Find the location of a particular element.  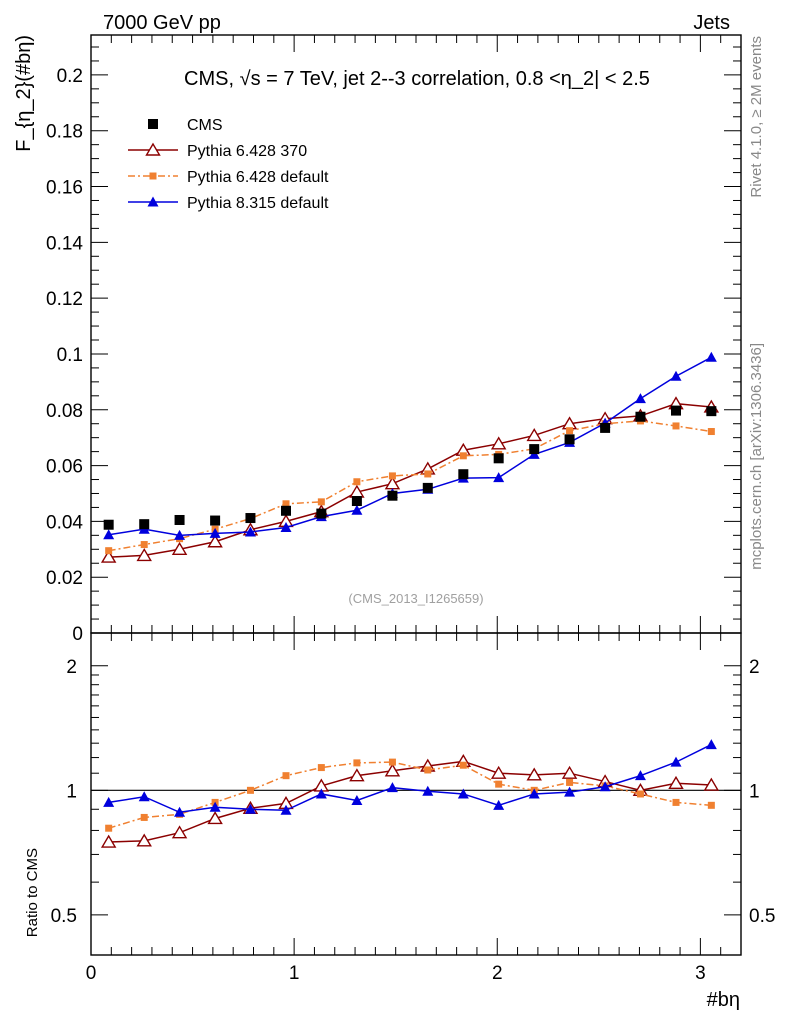

y-tick-label: 0.06 is located at coordinates (64, 467).